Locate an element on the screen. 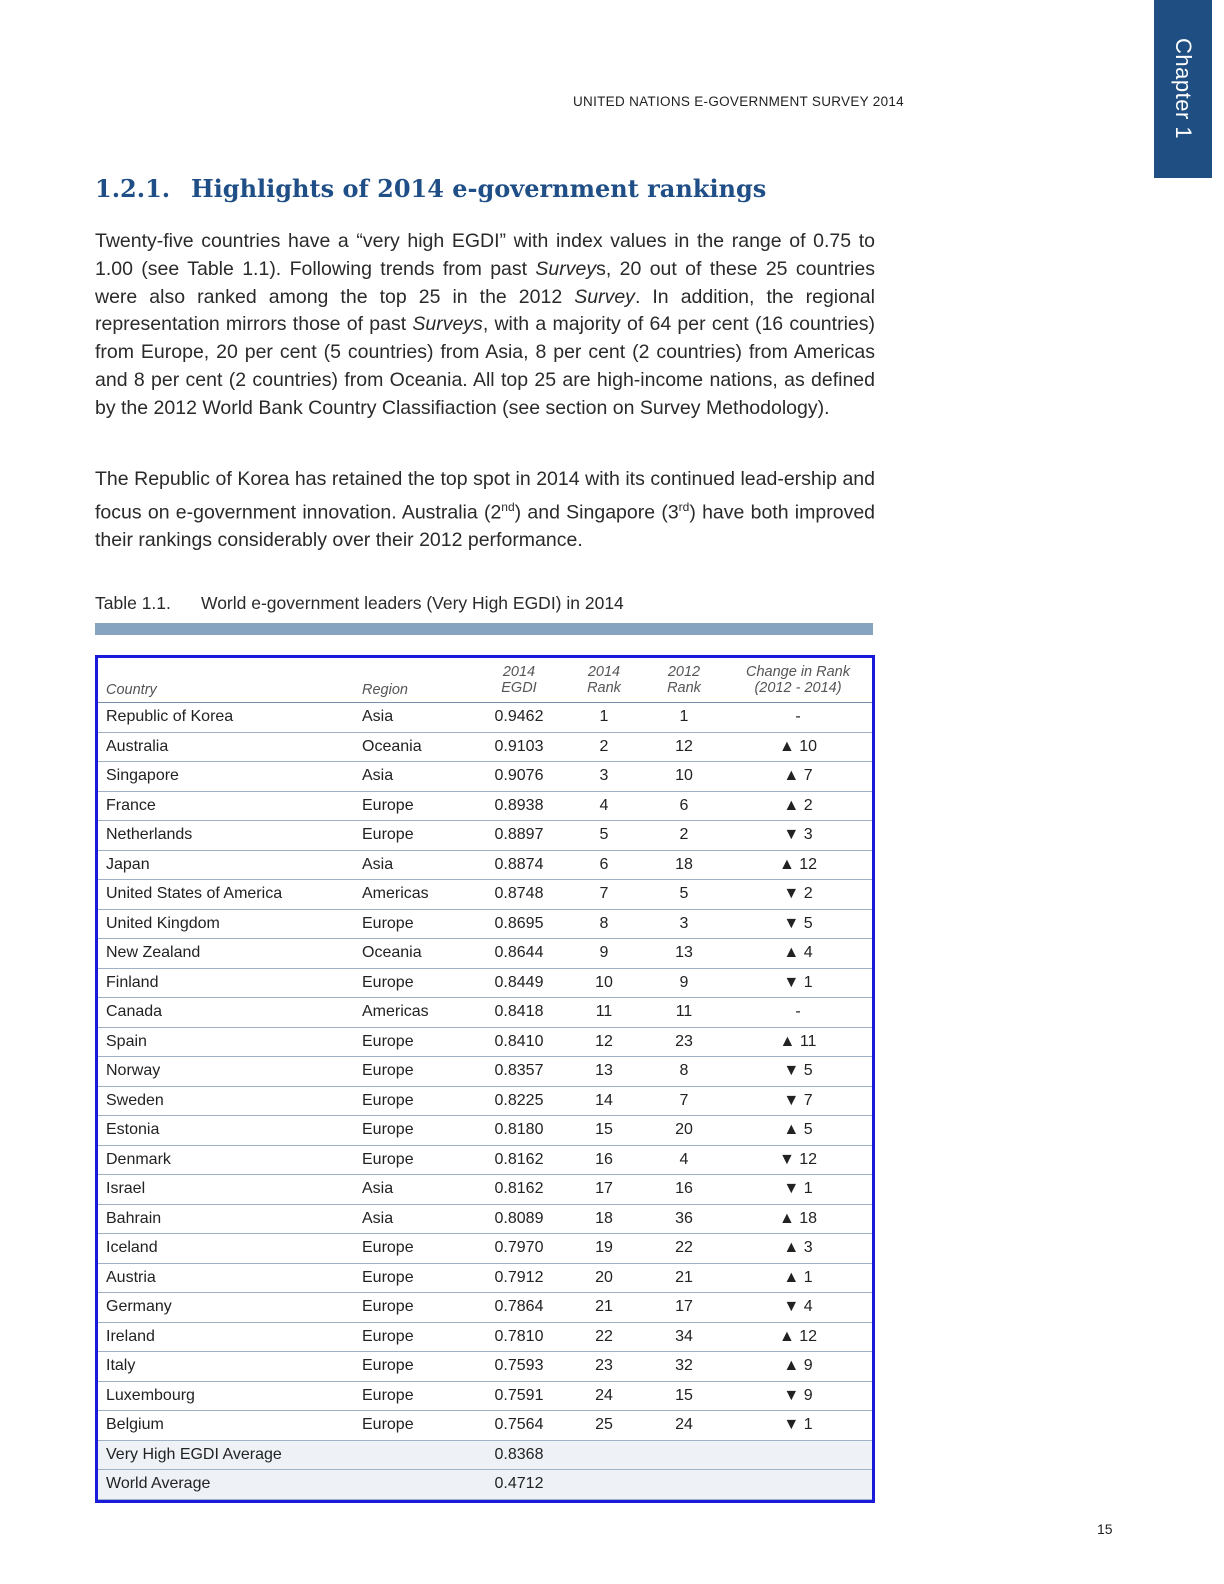 The width and height of the screenshot is (1224, 1584). cell-rank-2014: 21 is located at coordinates (604, 1307).